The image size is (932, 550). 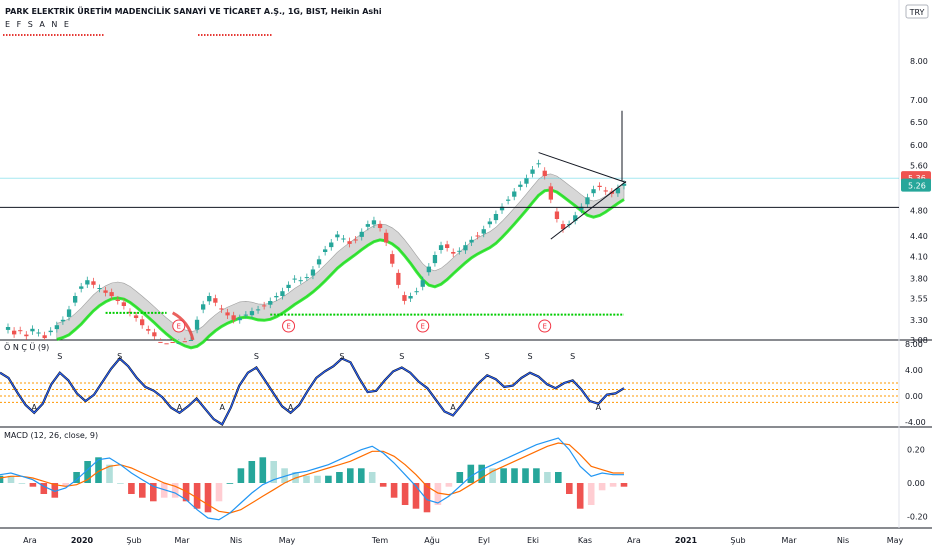 What do you see at coordinates (585, 540) in the screenshot?
I see `time-axis-label: Kas` at bounding box center [585, 540].